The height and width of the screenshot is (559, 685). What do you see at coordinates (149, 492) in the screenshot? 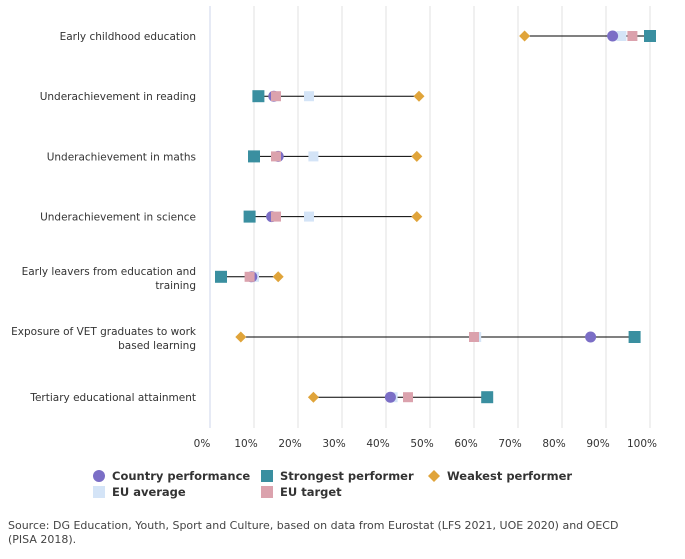
I see `legend-label: EU average` at bounding box center [149, 492].